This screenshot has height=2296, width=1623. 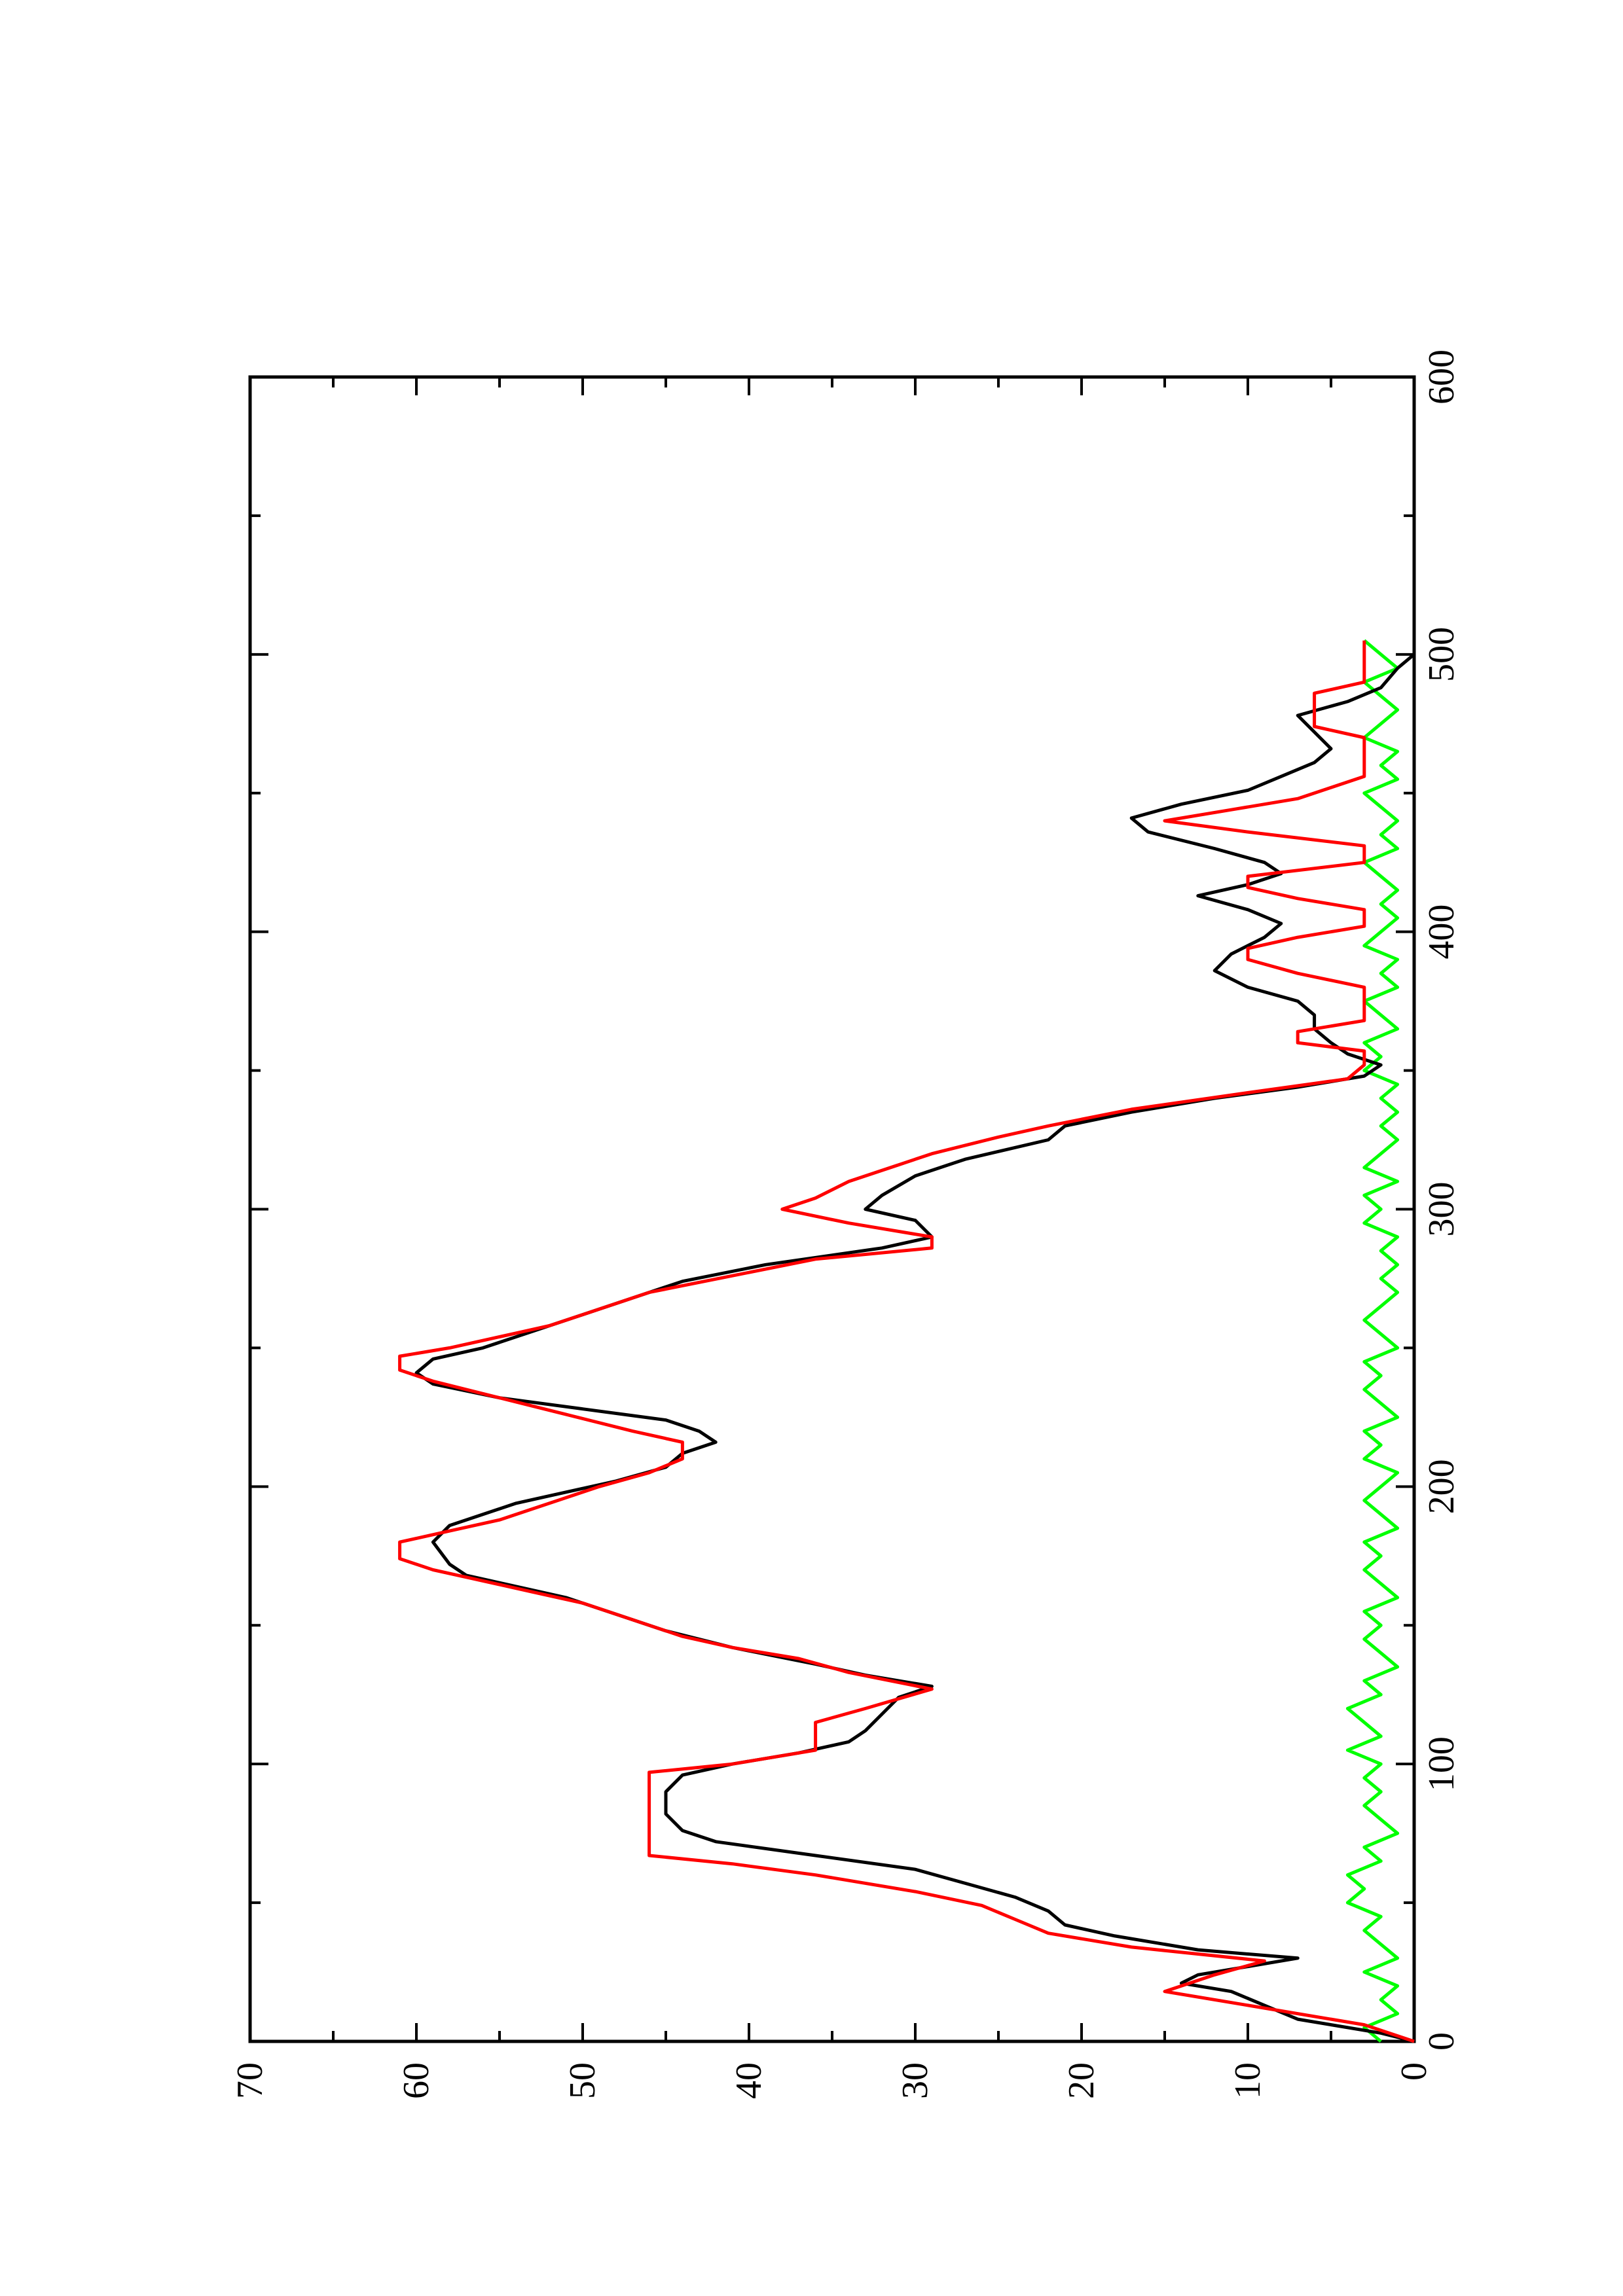 I want to click on x-tick-label: 300, so click(x=1441, y=1209).